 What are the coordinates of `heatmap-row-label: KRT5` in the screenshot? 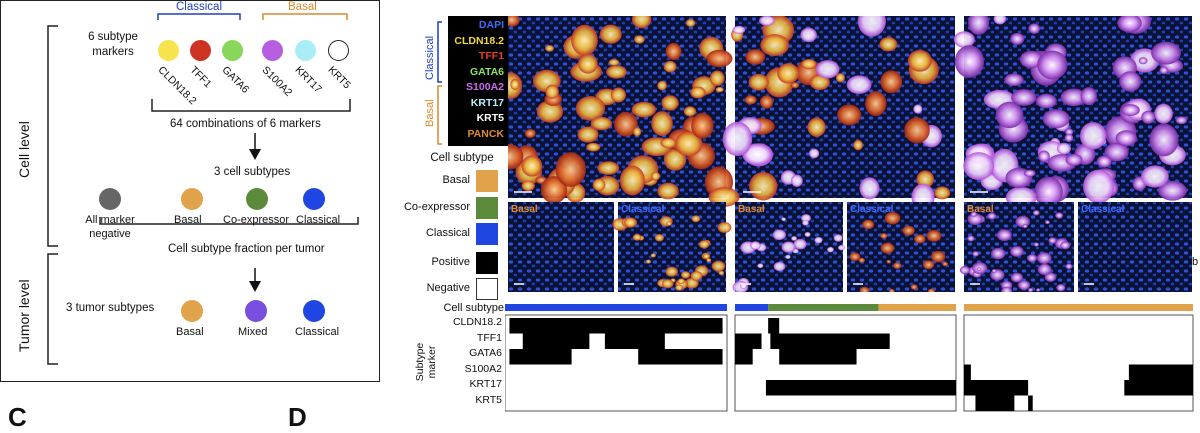 It's located at (488, 399).